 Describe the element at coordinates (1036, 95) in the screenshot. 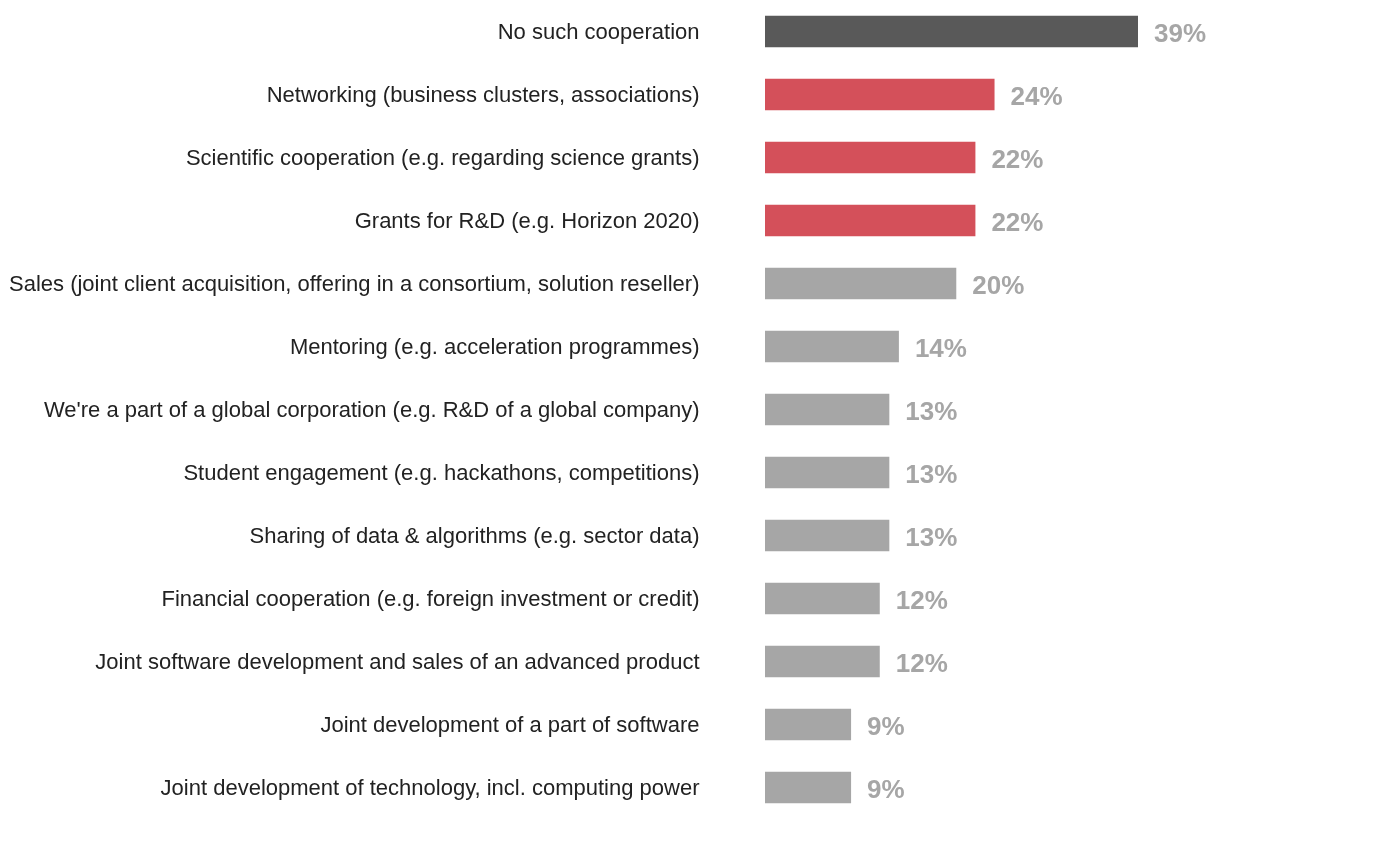

I see `data-label: 24%` at that location.